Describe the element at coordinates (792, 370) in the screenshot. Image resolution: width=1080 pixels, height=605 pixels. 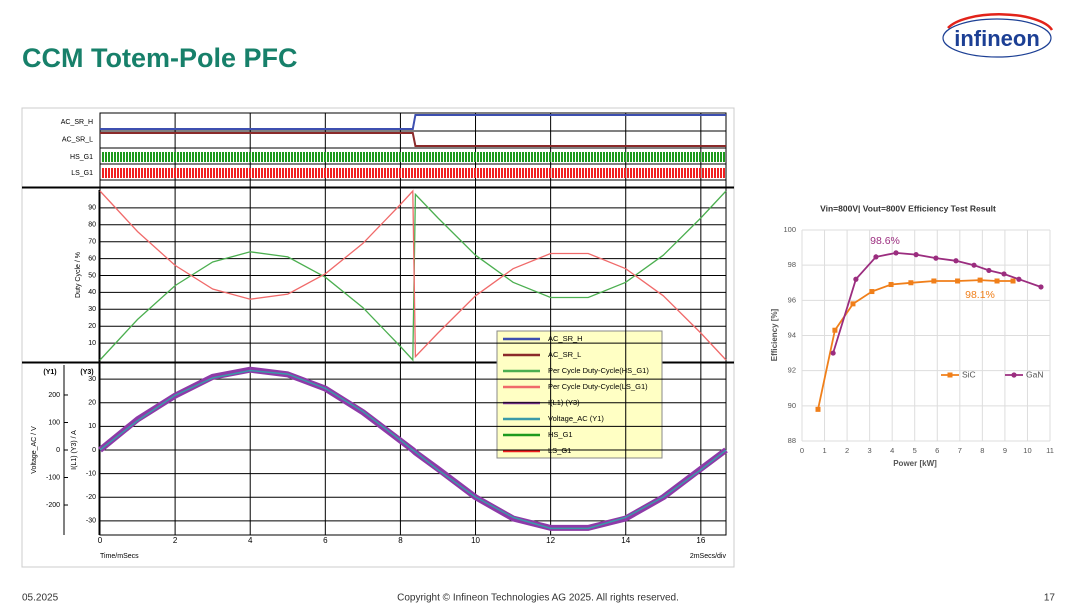
I see `y-tick-label: 92` at that location.